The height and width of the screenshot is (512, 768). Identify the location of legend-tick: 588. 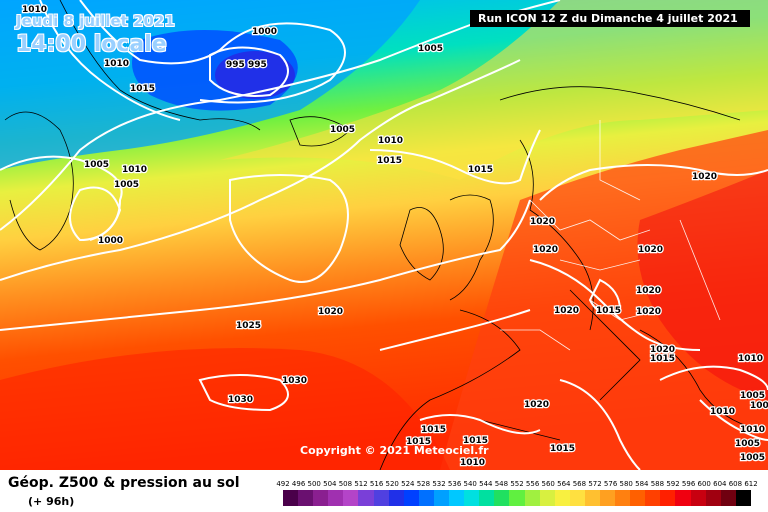
(657, 484).